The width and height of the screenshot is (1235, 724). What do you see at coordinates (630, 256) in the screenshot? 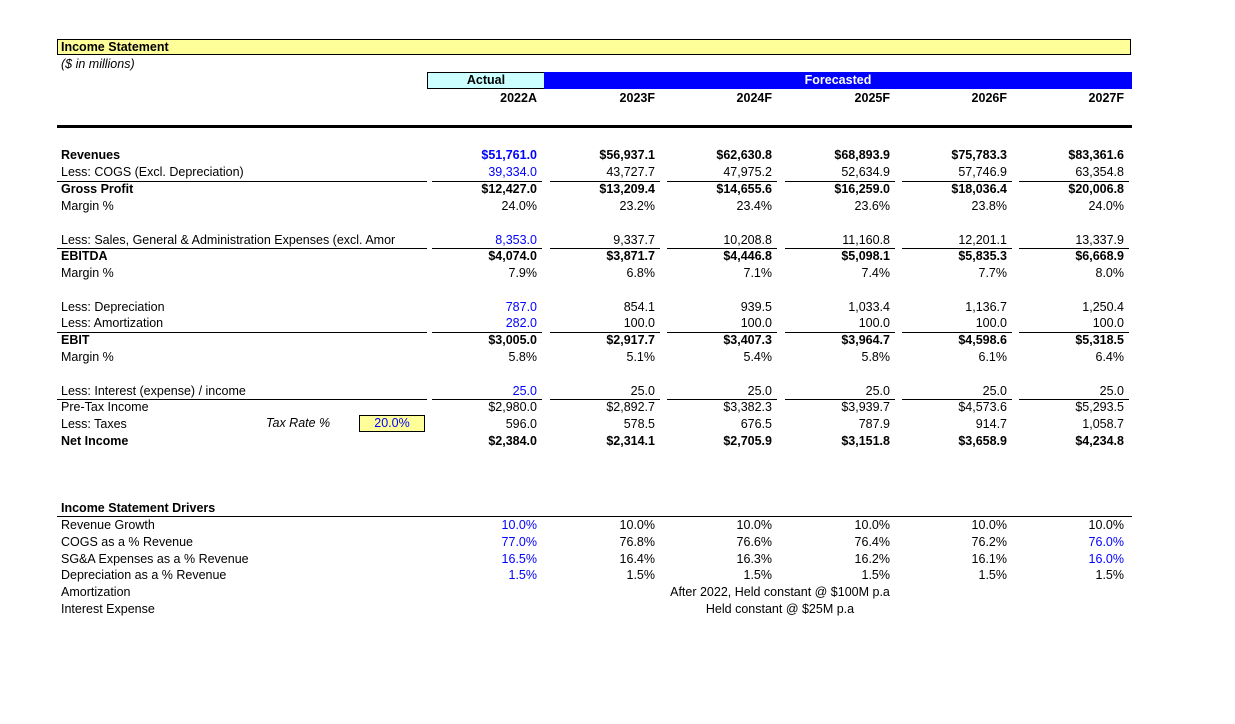
I see `value-cell: $3,871.7` at bounding box center [630, 256].